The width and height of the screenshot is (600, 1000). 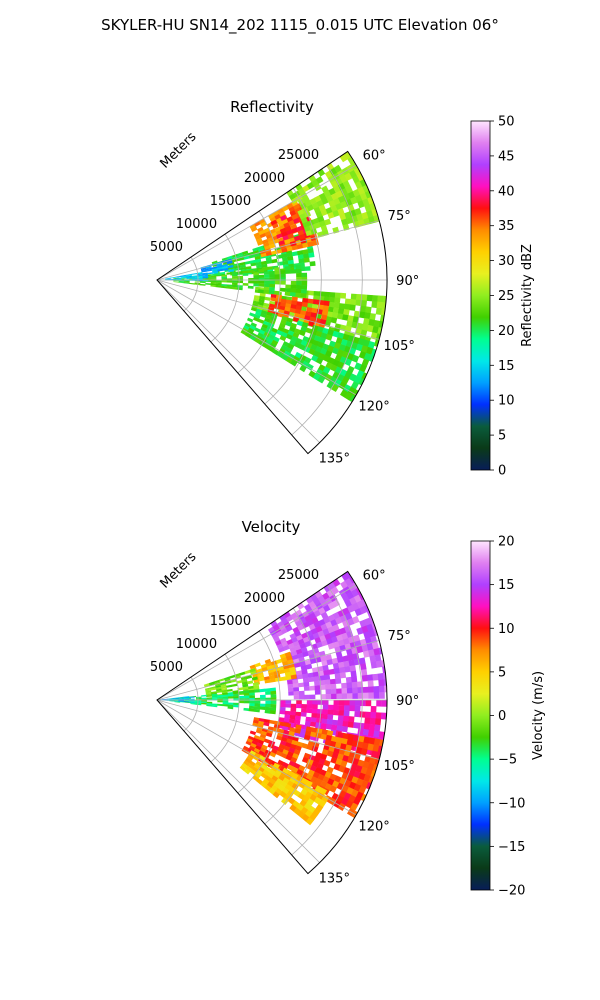 I want to click on velocity-range-label: Meters, so click(x=179, y=570).